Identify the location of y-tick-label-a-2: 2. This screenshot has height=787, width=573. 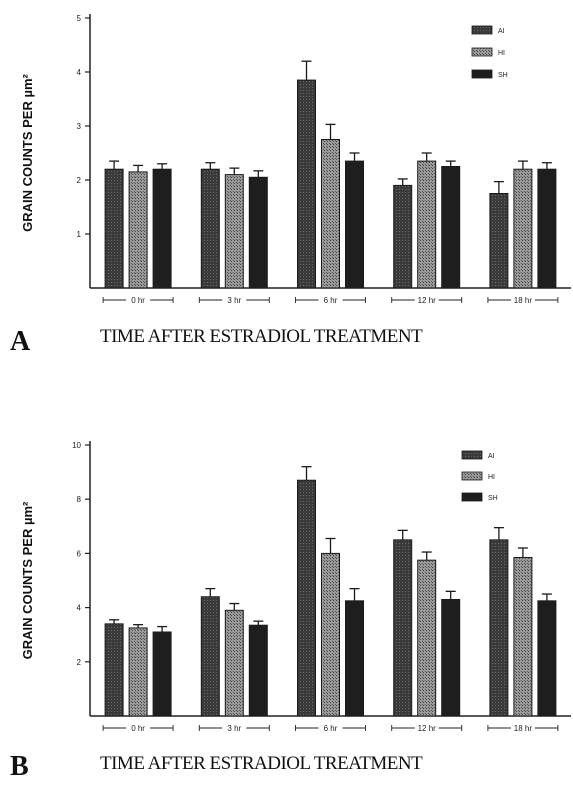
(79, 180).